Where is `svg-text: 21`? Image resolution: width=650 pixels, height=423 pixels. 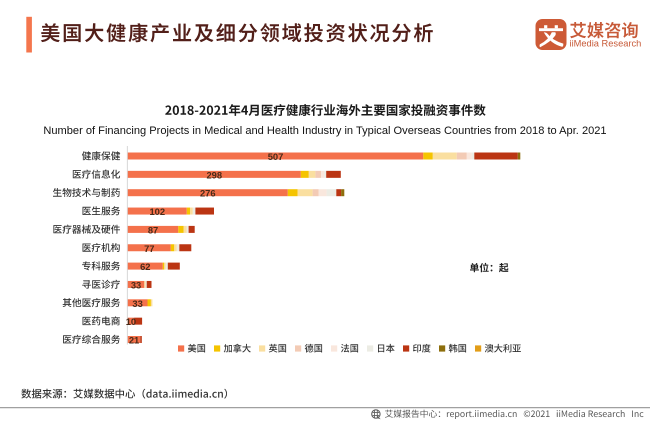 svg-text: 21 is located at coordinates (134, 340).